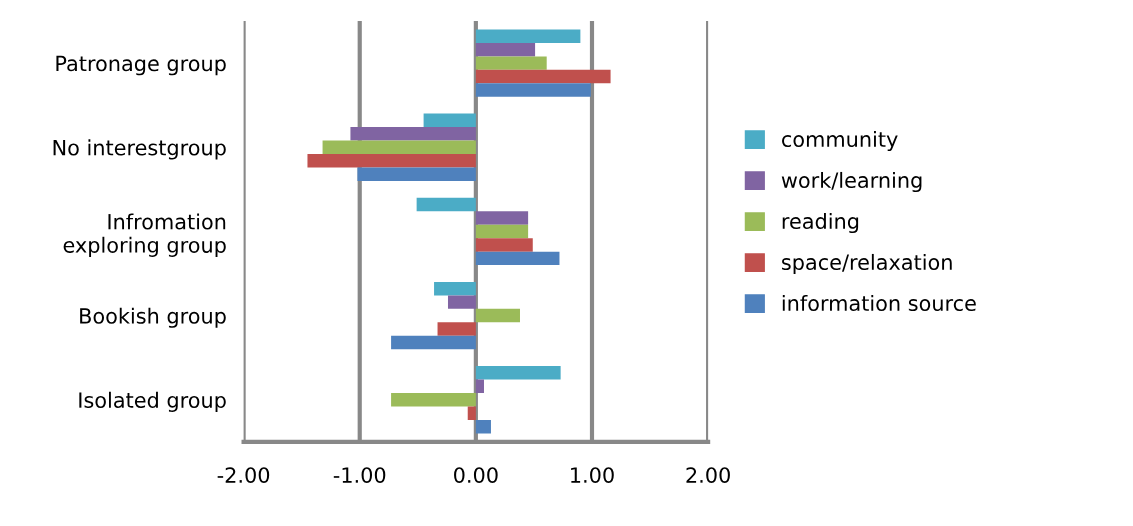 This screenshot has height=526, width=1133. What do you see at coordinates (476, 475) in the screenshot?
I see `x-tick-label: 0.00` at bounding box center [476, 475].